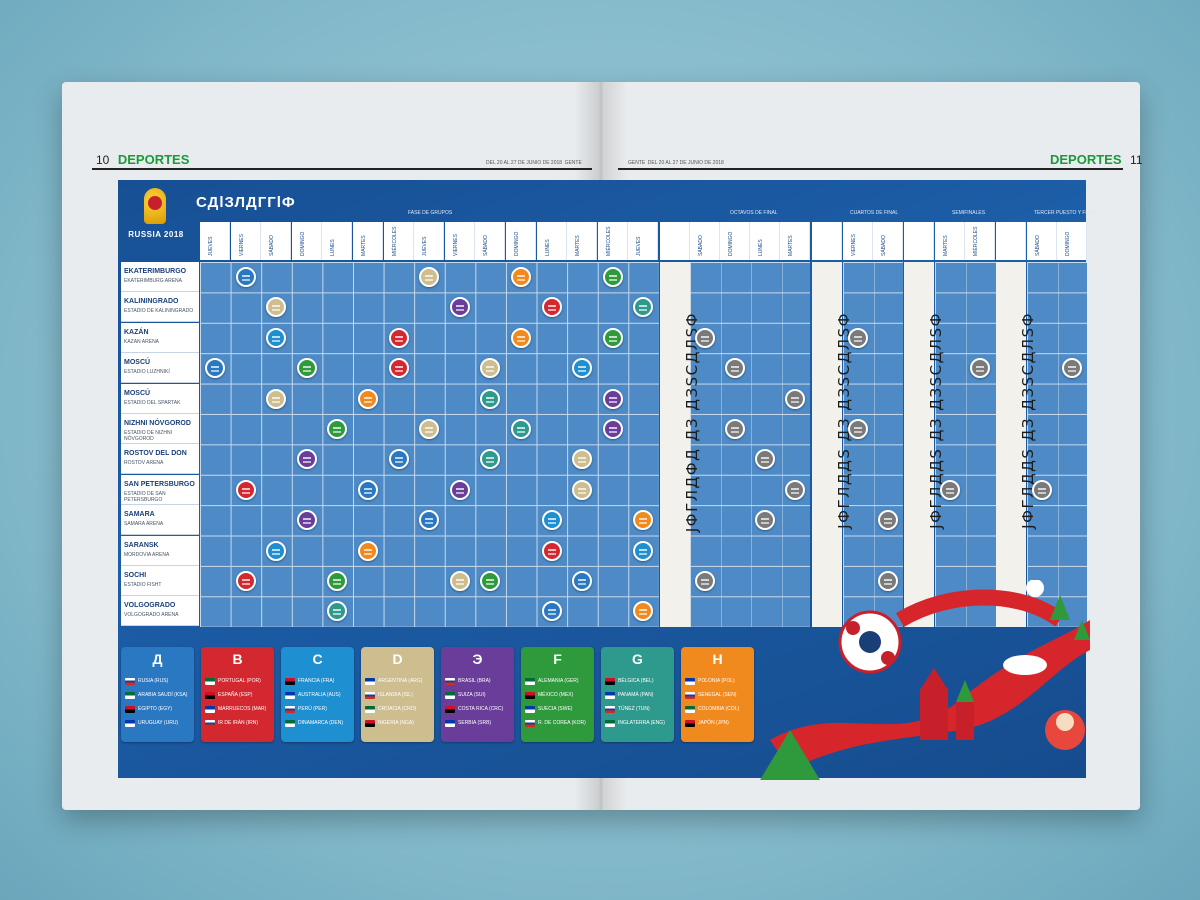  Describe the element at coordinates (137, 393) in the screenshot. I see `city-name: MOSCÚ` at that location.